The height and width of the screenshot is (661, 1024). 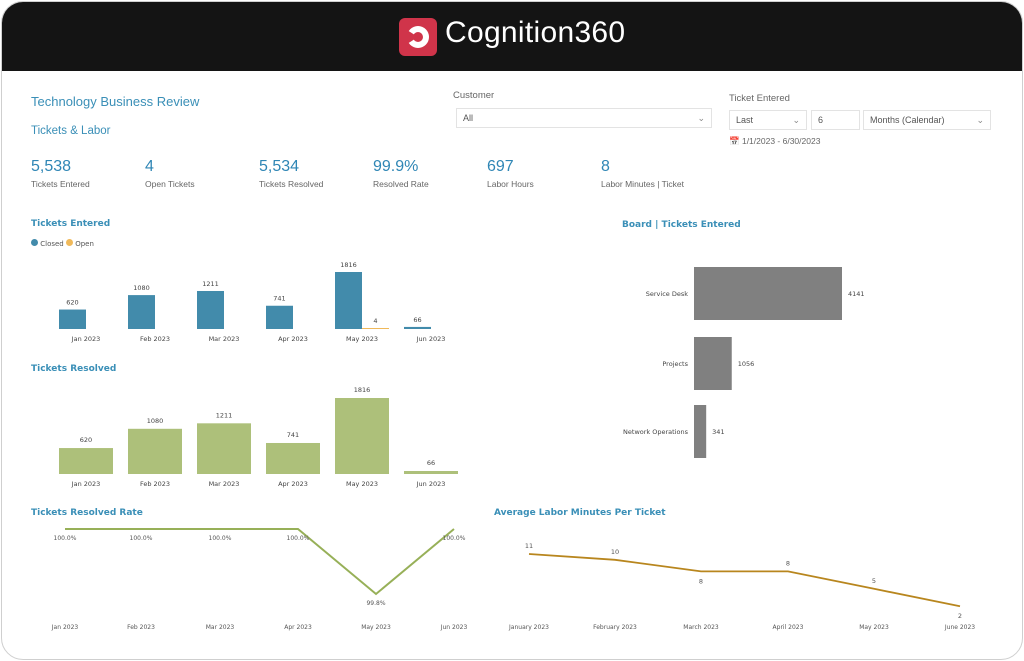 What do you see at coordinates (34, 242) in the screenshot?
I see `legend-closed-swatch` at bounding box center [34, 242].